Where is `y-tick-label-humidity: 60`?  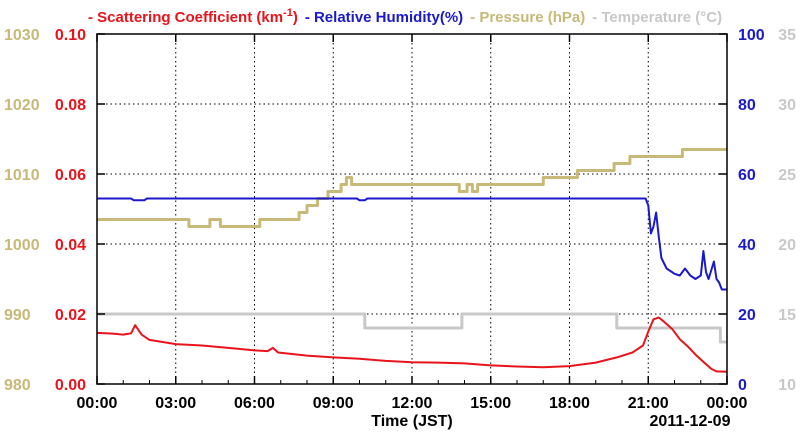 y-tick-label-humidity: 60 is located at coordinates (747, 175).